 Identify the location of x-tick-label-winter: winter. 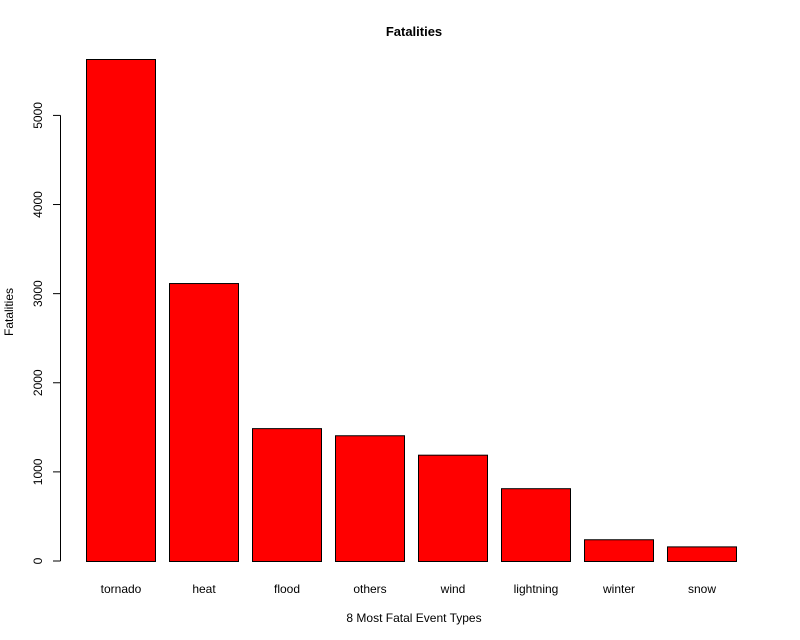
(618, 589).